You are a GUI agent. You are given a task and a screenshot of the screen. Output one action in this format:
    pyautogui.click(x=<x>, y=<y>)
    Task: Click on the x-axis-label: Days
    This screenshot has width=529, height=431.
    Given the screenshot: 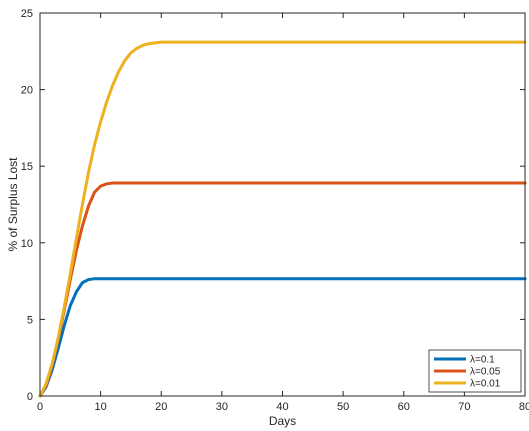 What is the action you would take?
    pyautogui.click(x=282, y=421)
    